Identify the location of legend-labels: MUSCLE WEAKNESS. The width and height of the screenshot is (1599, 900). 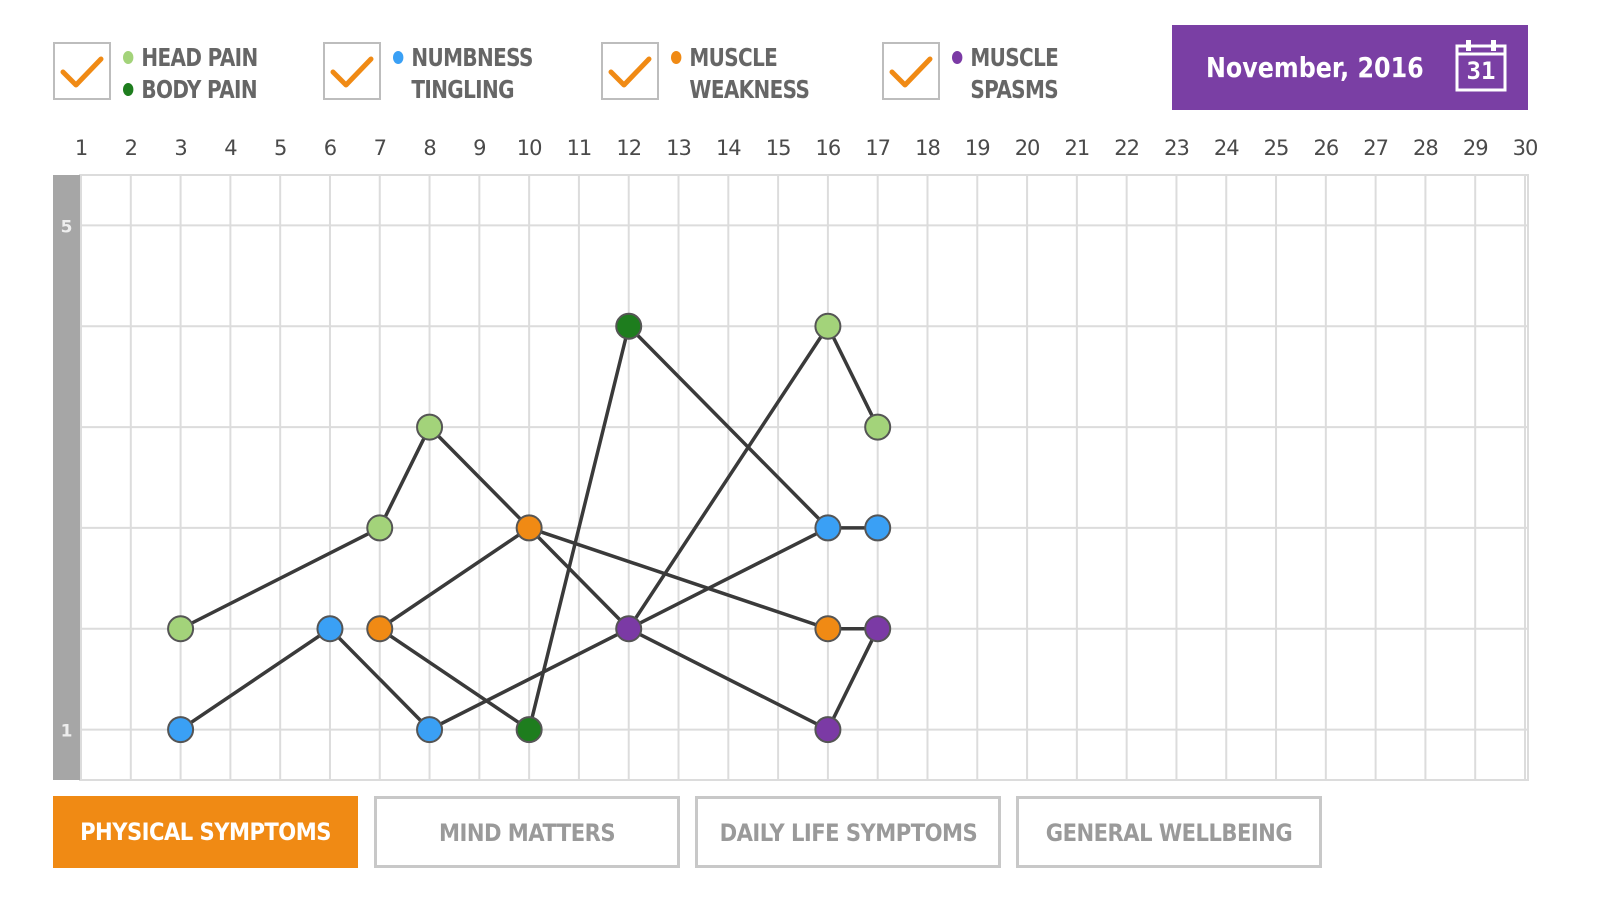
(757, 74).